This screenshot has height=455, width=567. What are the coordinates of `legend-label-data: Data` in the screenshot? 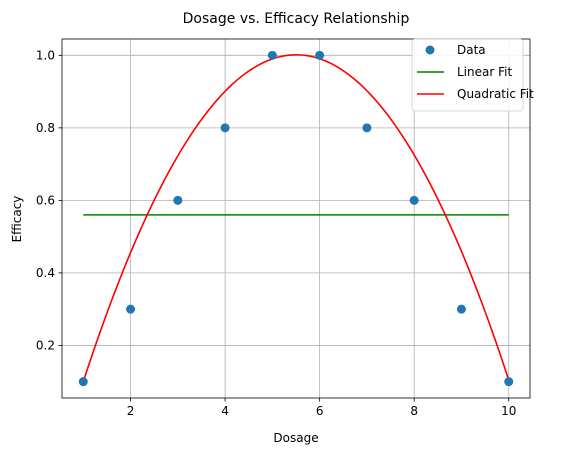 It's located at (471, 50).